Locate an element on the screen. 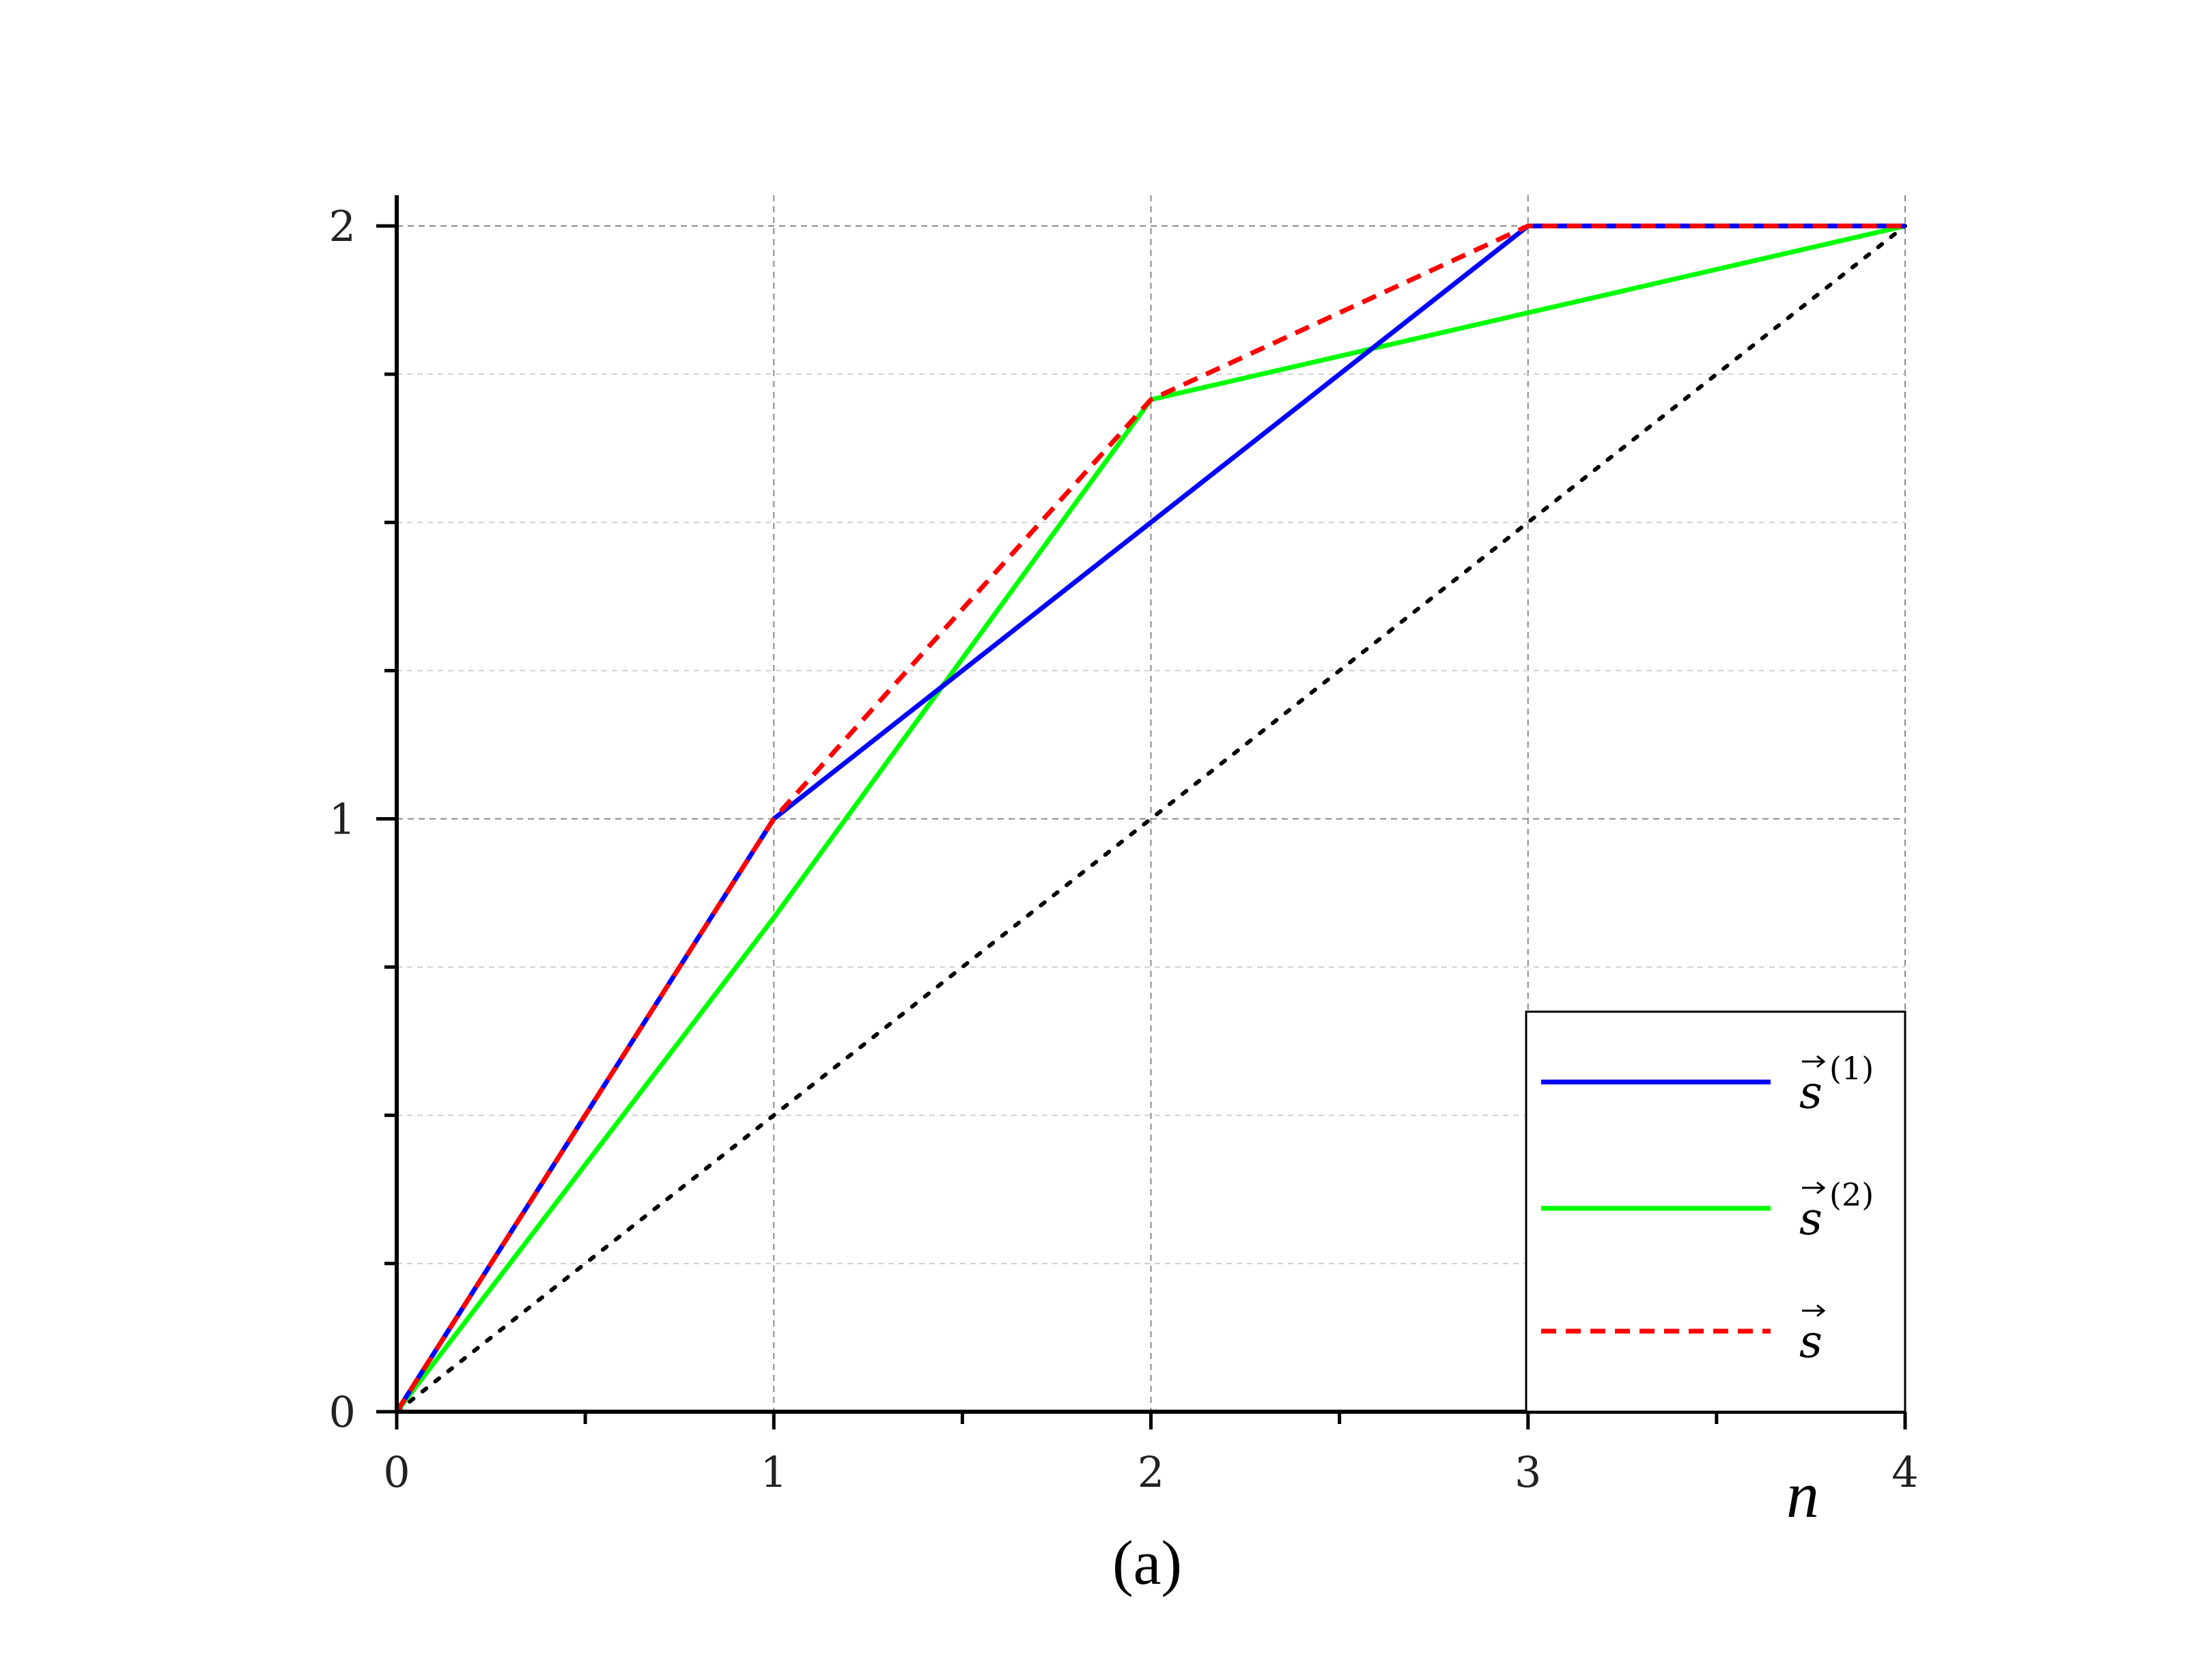  figure-caption: (a) is located at coordinates (1147, 1562).